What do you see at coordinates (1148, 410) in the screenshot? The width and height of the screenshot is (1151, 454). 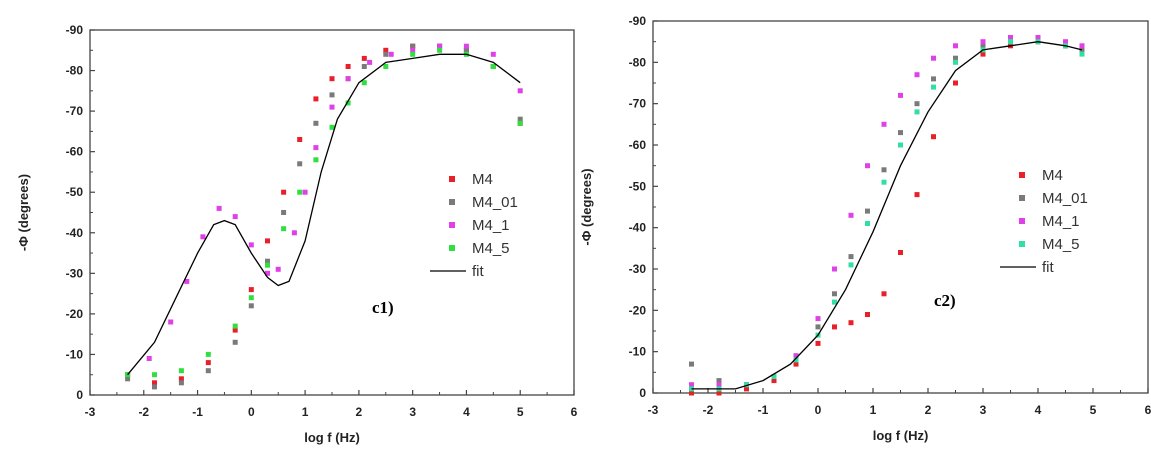 I see `x-tick-label: 6` at bounding box center [1148, 410].